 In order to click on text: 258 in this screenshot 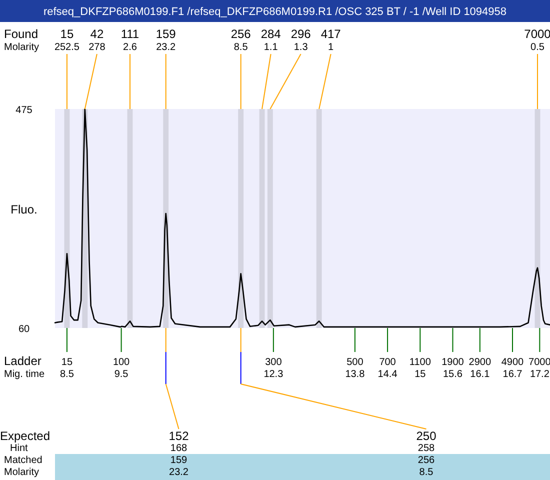, I will do `click(427, 448)`.